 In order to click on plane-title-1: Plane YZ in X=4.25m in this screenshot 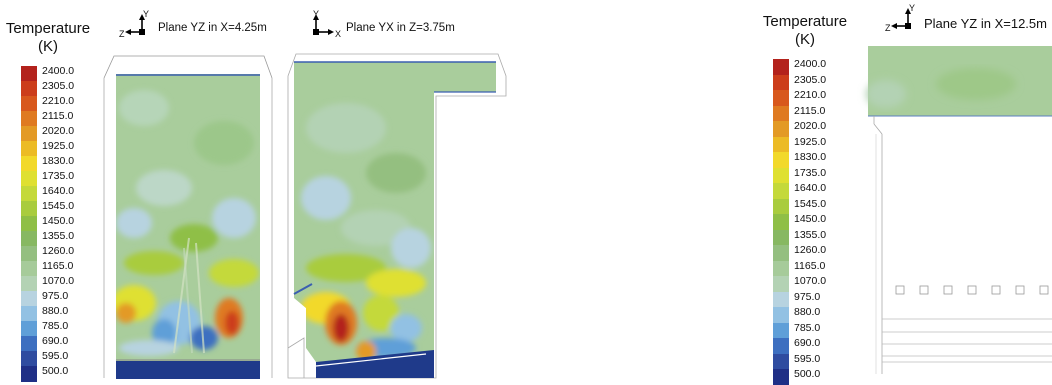, I will do `click(212, 28)`.